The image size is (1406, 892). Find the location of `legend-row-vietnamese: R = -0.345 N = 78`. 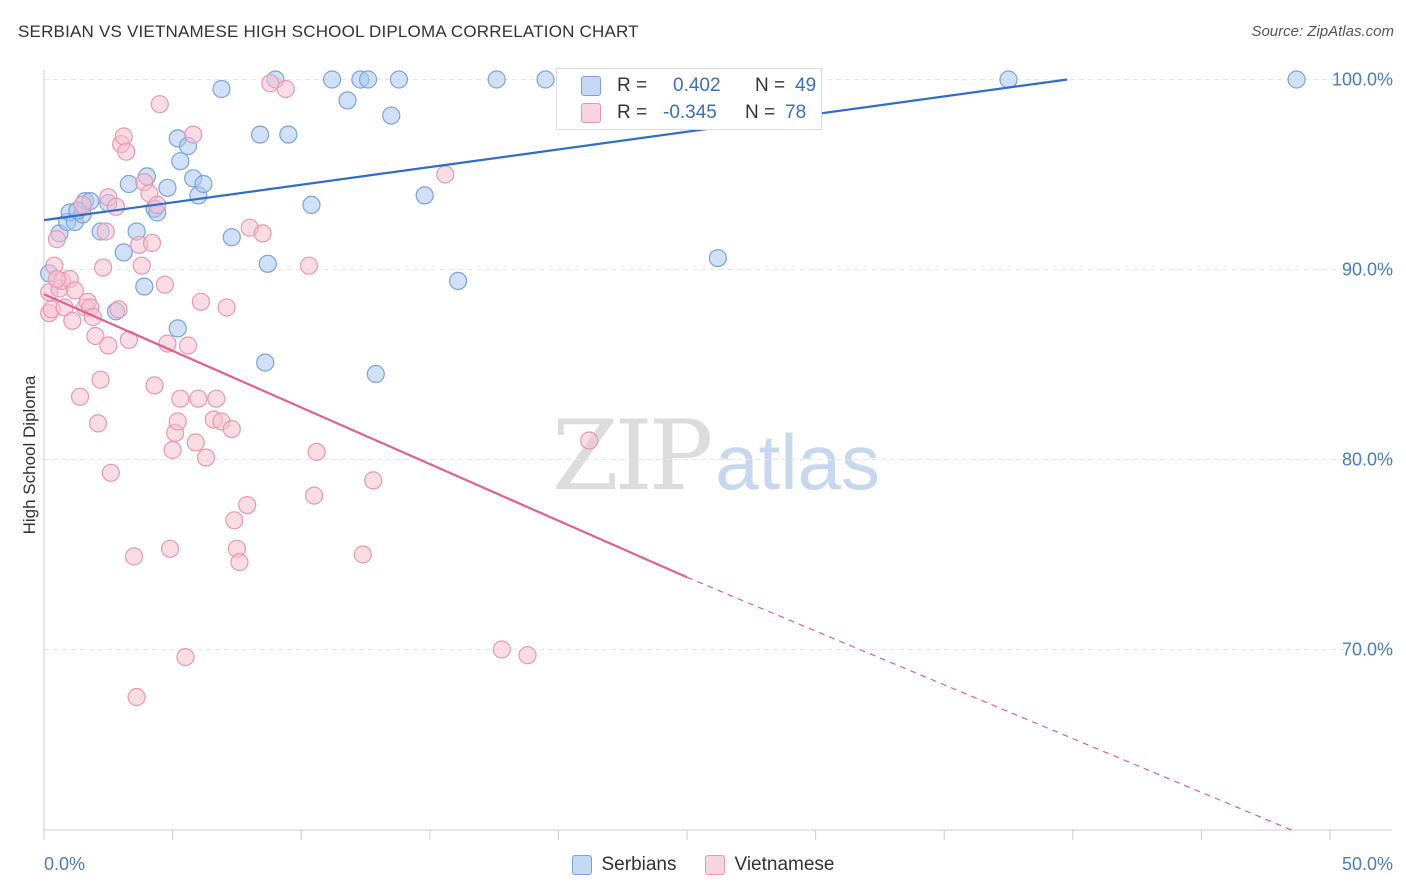

legend-row-vietnamese: R = -0.345 N = 78 is located at coordinates (681, 113).